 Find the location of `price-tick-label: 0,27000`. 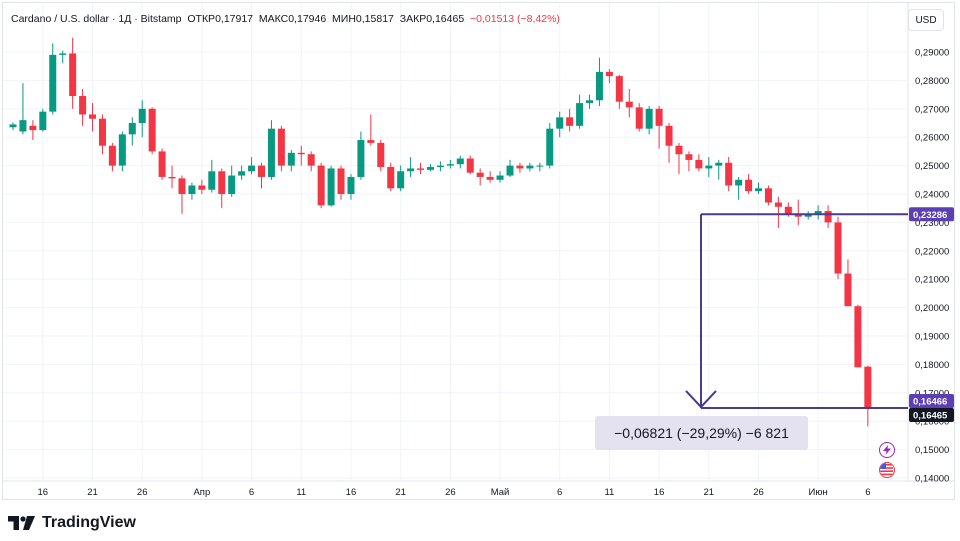

price-tick-label: 0,27000 is located at coordinates (932, 109).